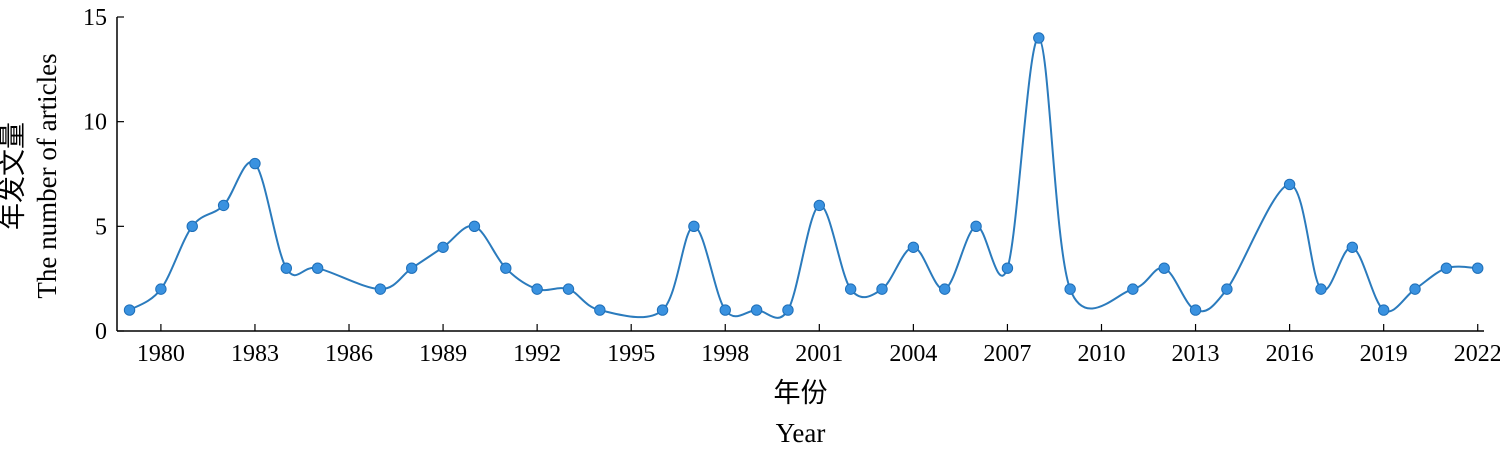 This screenshot has width=1500, height=451. I want to click on x-tick-label: 2010, so click(1101, 354).